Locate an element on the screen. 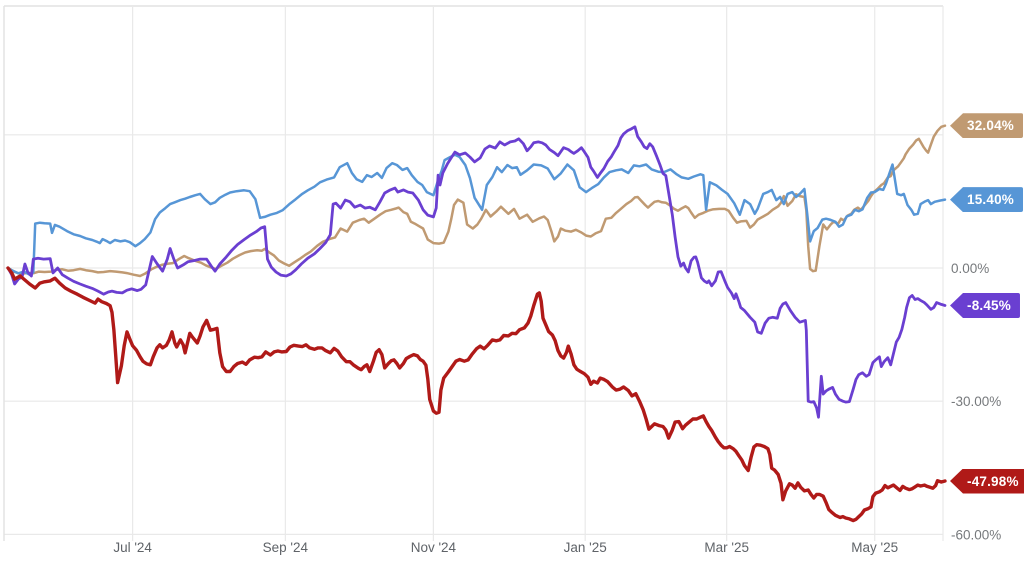 The image size is (1024, 566). tick-label: 0.00% is located at coordinates (970, 268).